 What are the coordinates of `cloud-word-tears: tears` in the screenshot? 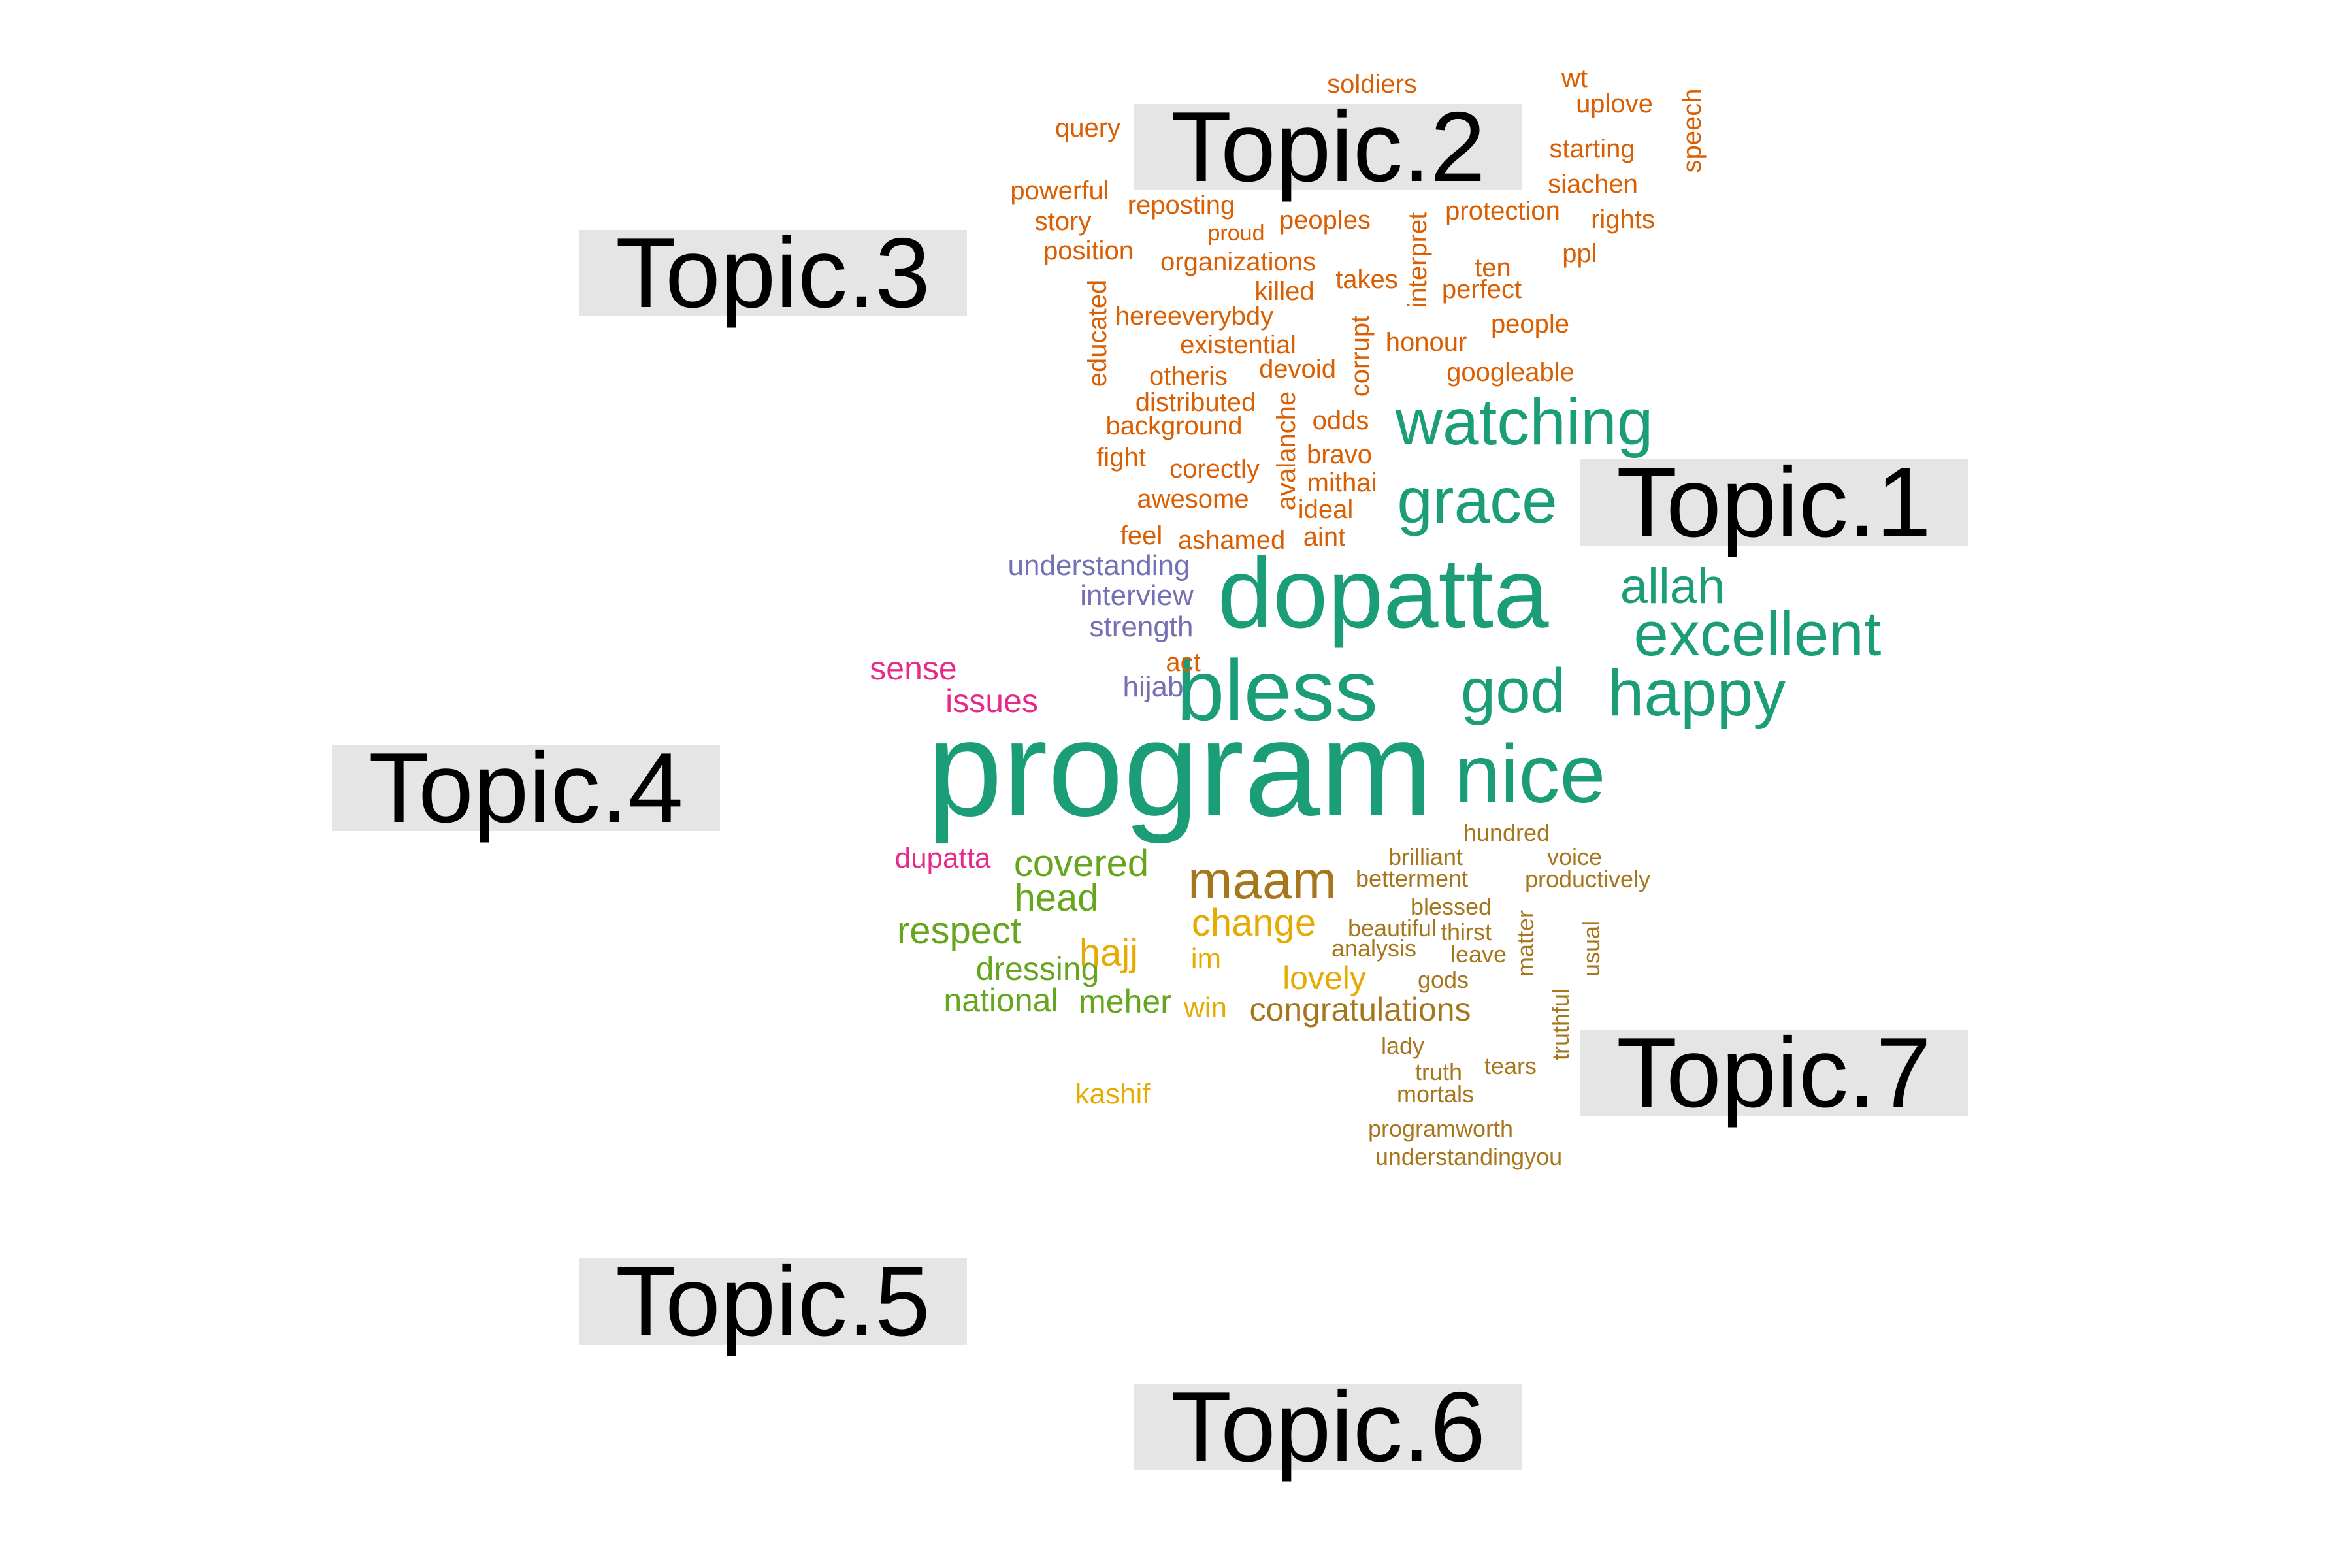 It's located at (1510, 1066).